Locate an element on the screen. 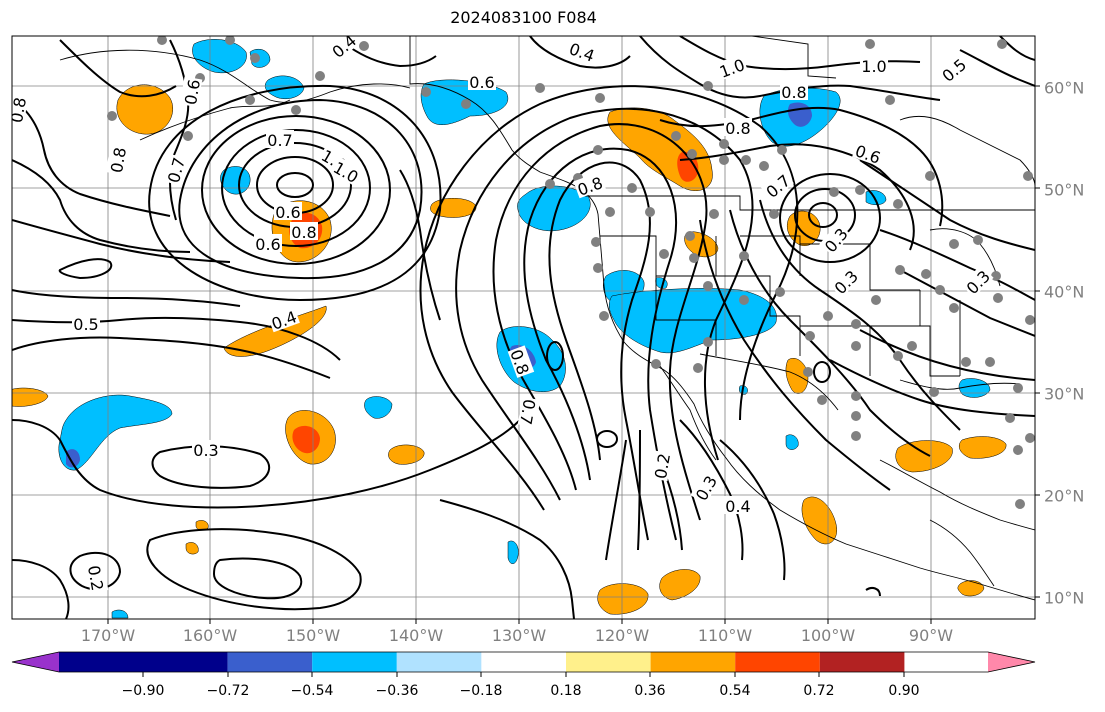 The height and width of the screenshot is (712, 1105). lon-label: 150°W is located at coordinates (313, 635).